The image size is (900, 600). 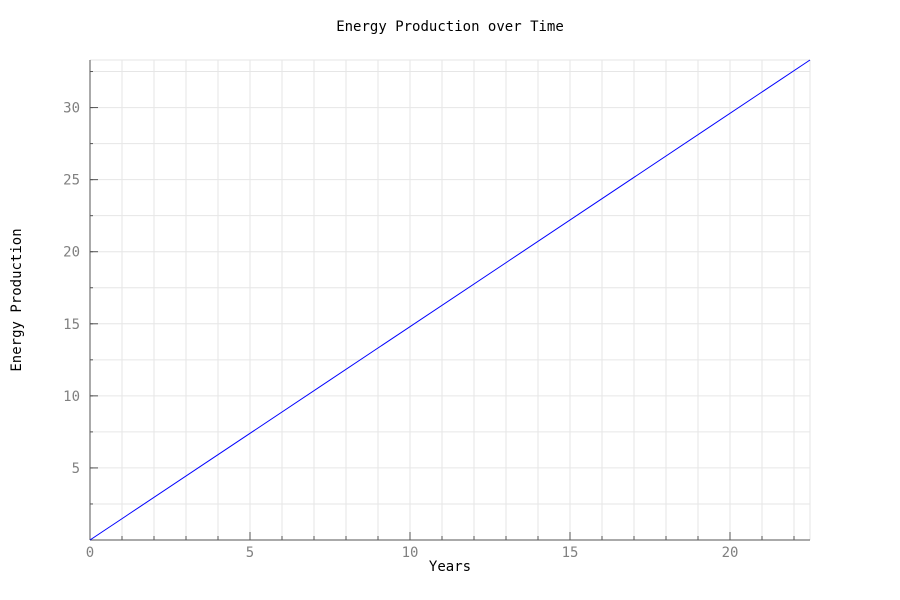 What do you see at coordinates (450, 27) in the screenshot?
I see `chart-title: Energy Production over Time` at bounding box center [450, 27].